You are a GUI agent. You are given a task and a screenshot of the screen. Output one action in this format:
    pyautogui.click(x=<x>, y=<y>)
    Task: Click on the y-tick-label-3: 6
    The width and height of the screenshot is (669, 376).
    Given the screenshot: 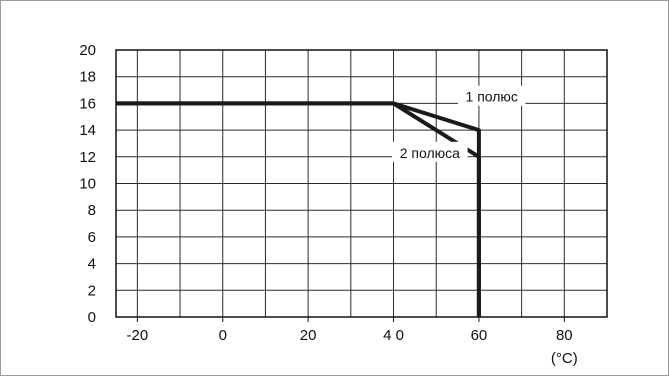 What is the action you would take?
    pyautogui.click(x=92, y=237)
    